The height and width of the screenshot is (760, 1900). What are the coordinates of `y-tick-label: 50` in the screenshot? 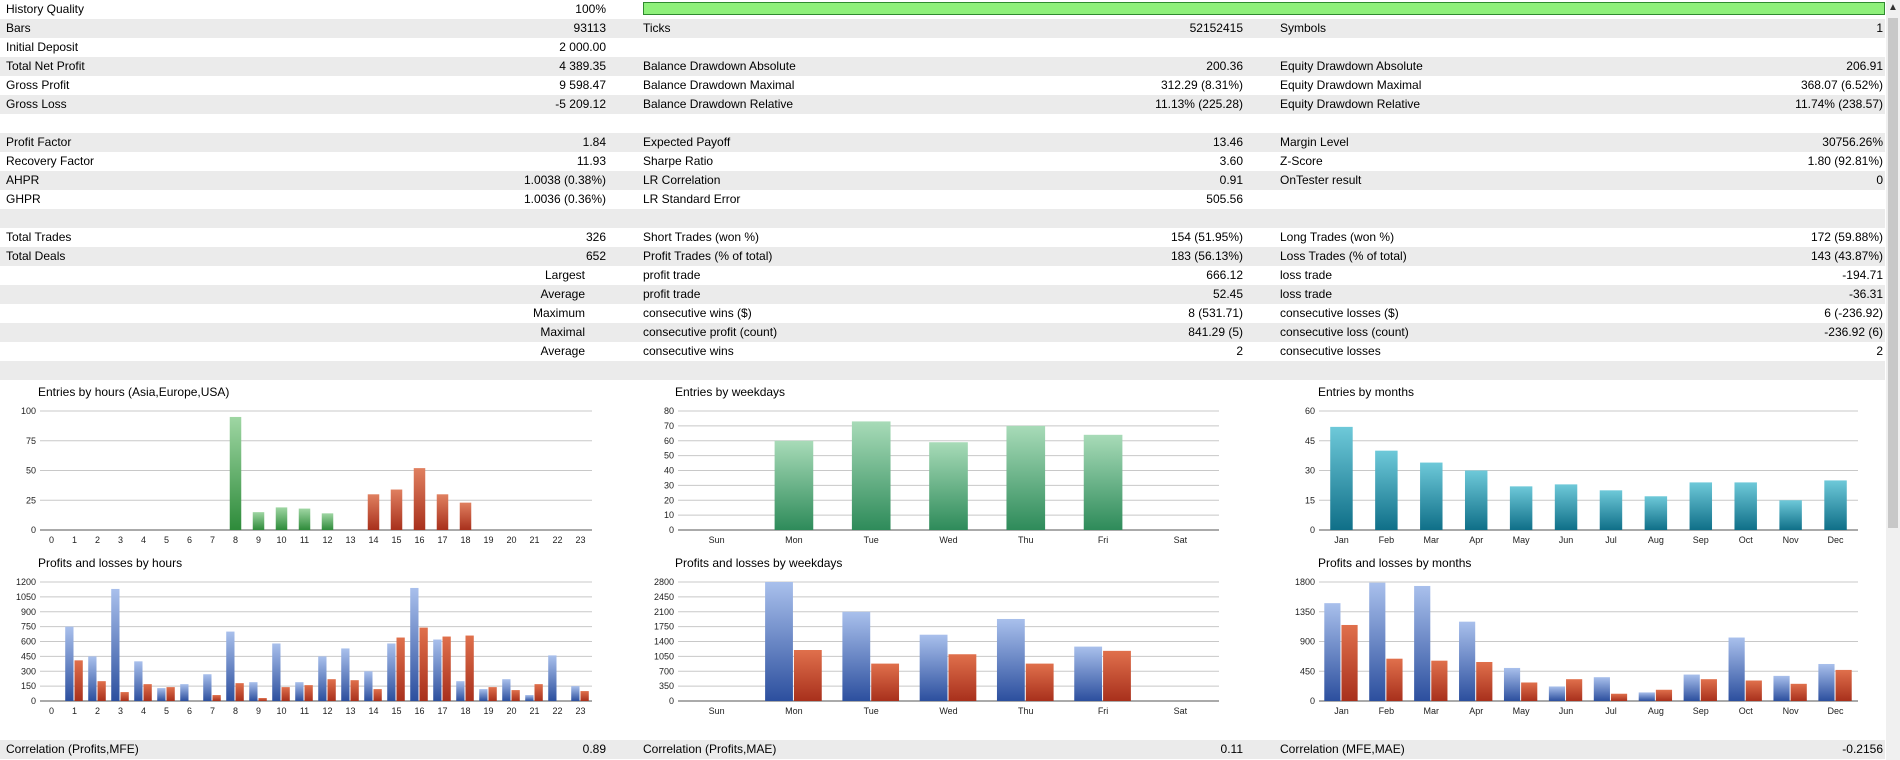 It's located at (31, 471).